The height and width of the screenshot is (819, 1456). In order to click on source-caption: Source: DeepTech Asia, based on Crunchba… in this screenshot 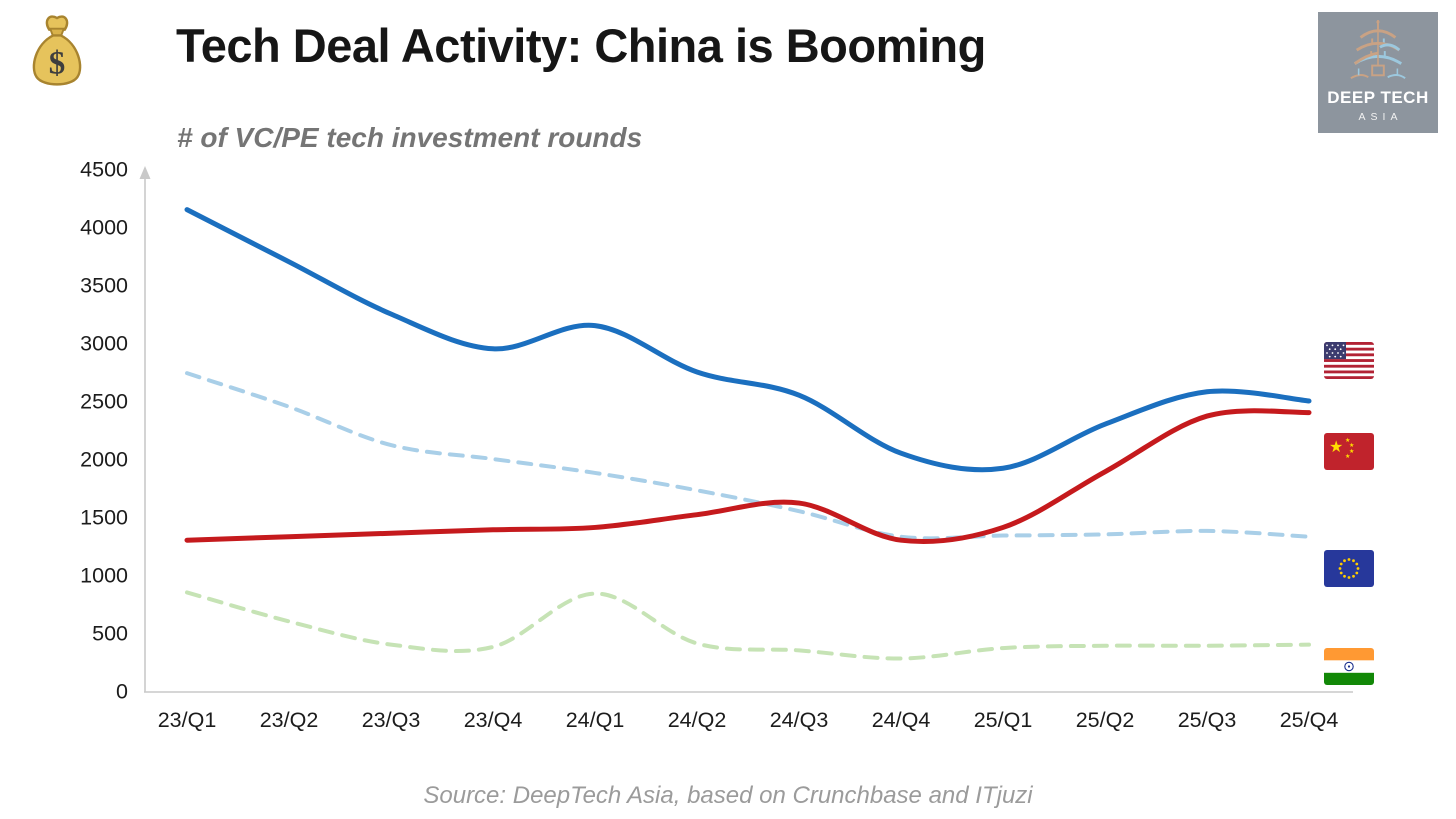, I will do `click(728, 795)`.